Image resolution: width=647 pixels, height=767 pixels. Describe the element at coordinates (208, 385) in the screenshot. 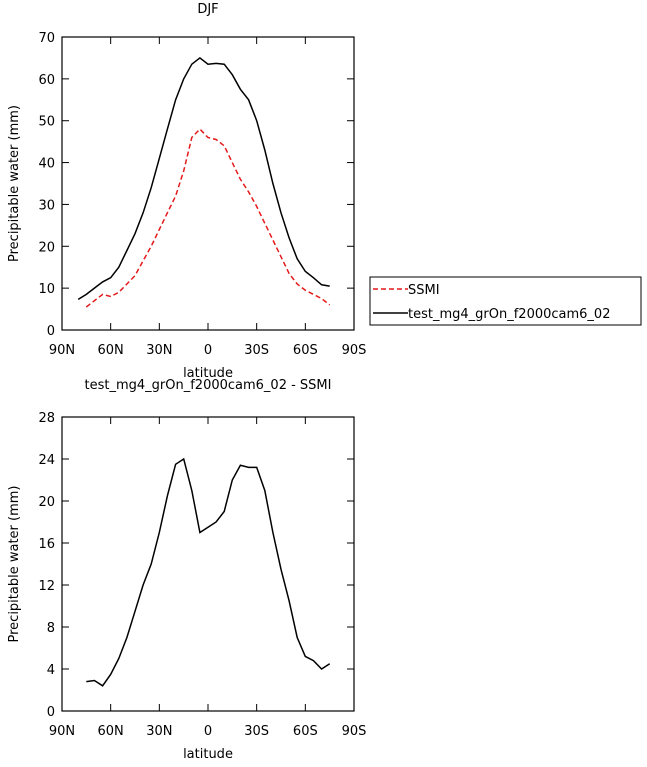

I see `chart-title: test_mg4_grOn_f2000cam6_02 - SSMI` at that location.